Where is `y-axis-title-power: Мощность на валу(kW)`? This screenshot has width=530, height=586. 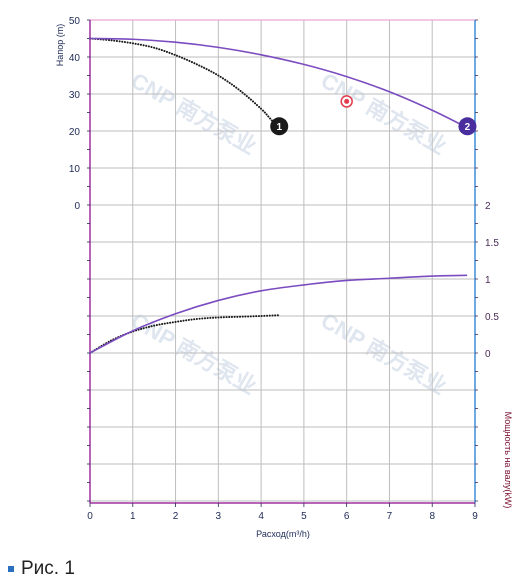
y-axis-title-power: Мощность на валу(kW) is located at coordinates (508, 460).